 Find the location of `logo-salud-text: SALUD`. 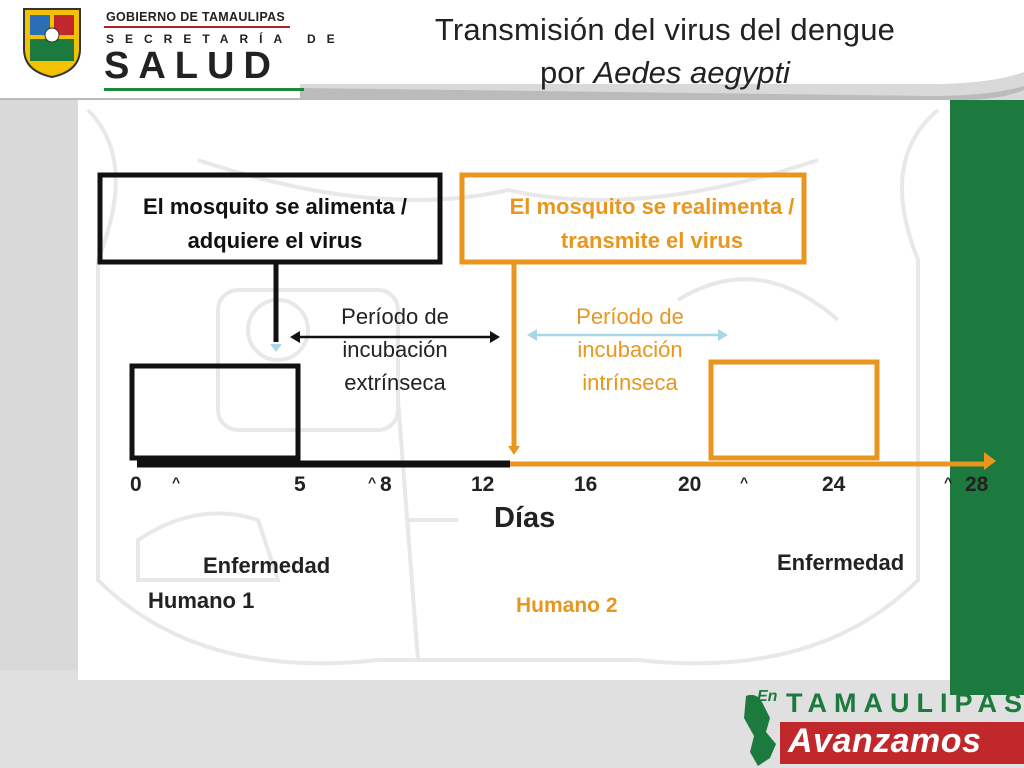

logo-salud-text: SALUD is located at coordinates (192, 66).